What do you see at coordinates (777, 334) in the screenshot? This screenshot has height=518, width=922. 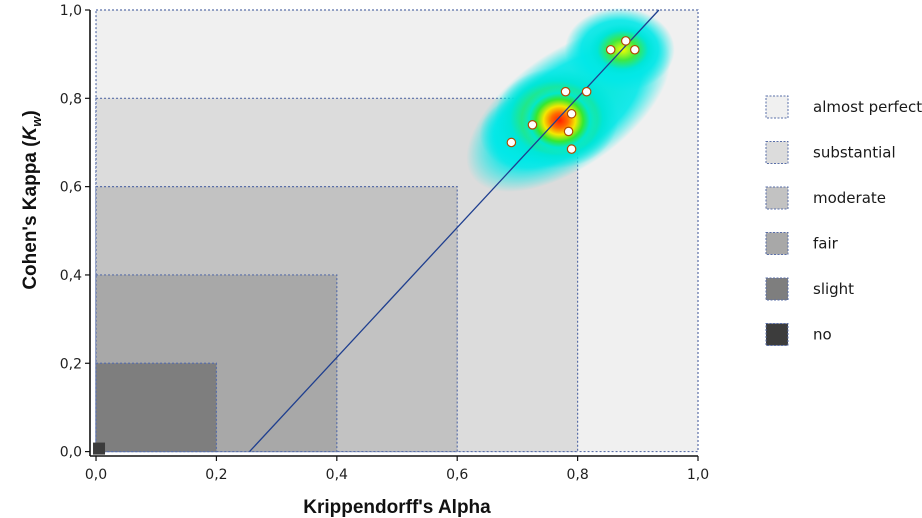 I see `legend-swatch-no` at bounding box center [777, 334].